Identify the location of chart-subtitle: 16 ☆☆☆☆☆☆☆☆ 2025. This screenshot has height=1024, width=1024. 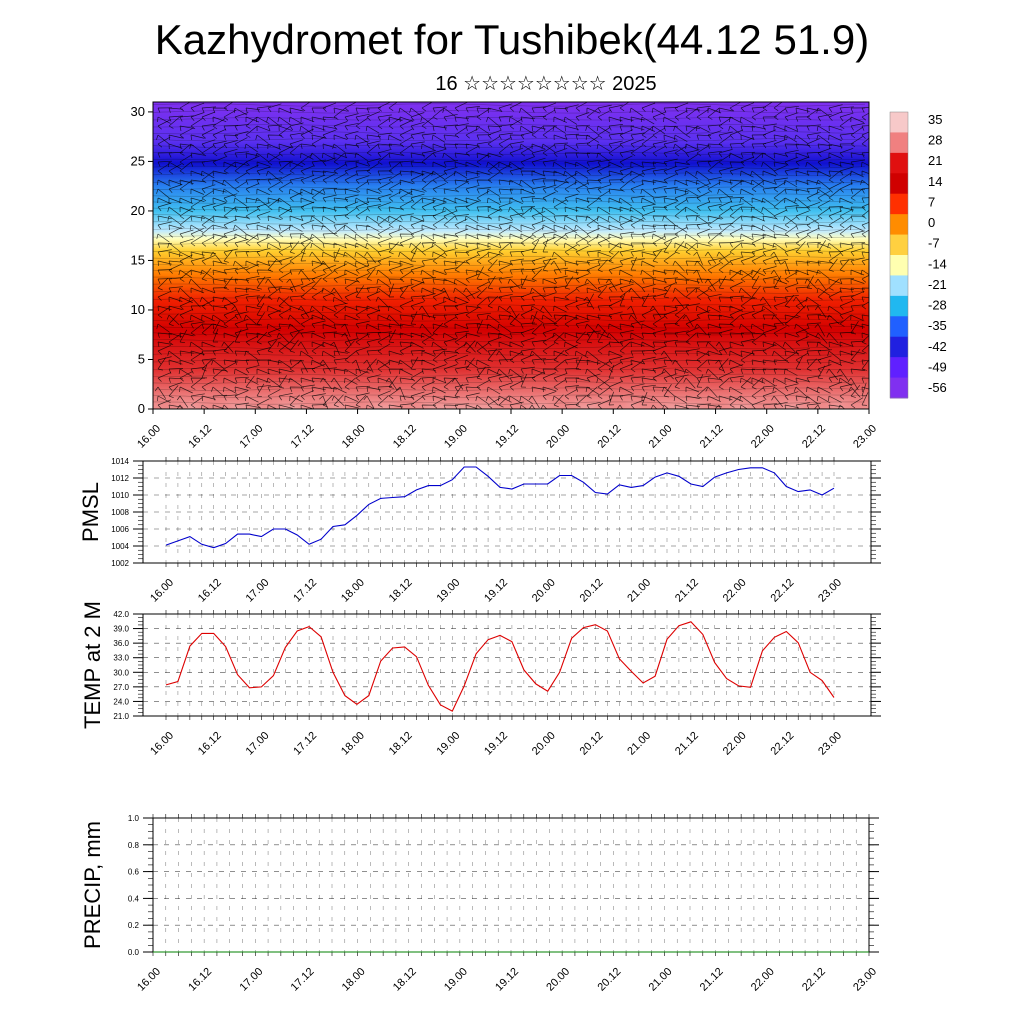
(546, 84).